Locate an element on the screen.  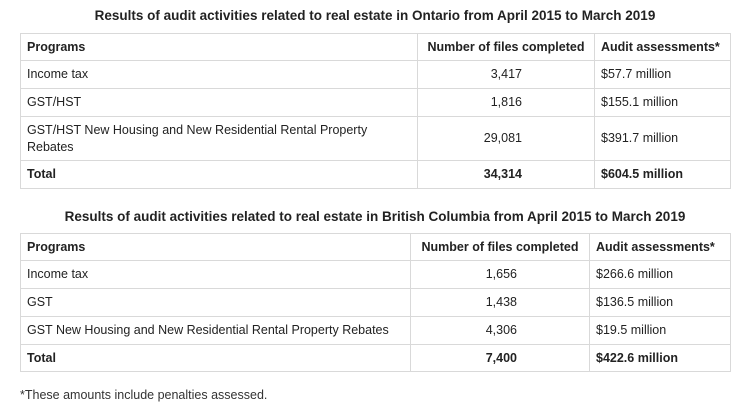
files-completed-cell: 1,438 is located at coordinates (500, 302).